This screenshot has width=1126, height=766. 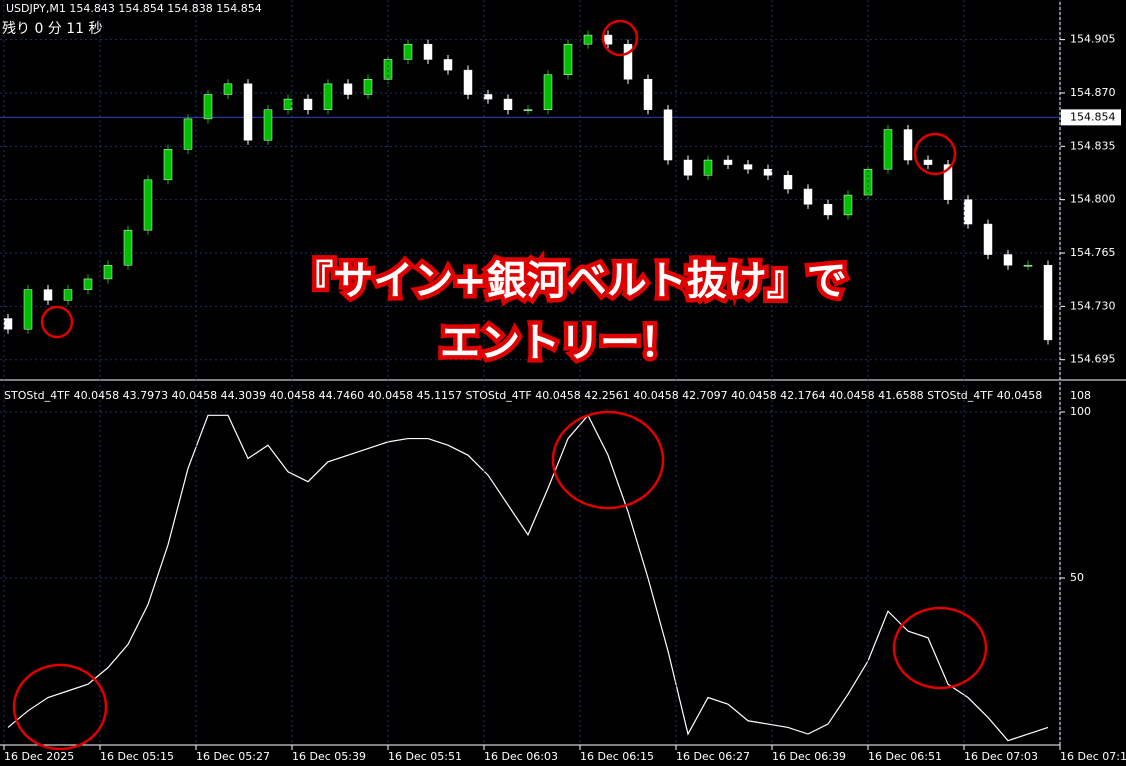 What do you see at coordinates (52, 29) in the screenshot?
I see `countdown: 残り 0 分 11 秒` at bounding box center [52, 29].